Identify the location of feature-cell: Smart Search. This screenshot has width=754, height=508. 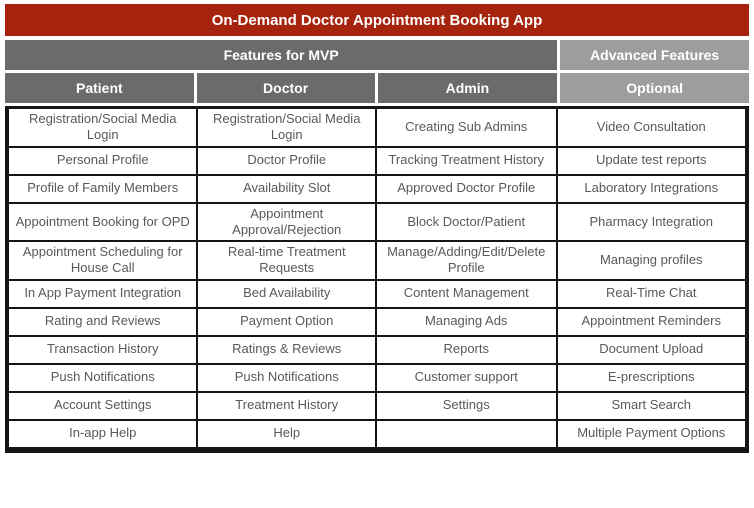
(651, 405).